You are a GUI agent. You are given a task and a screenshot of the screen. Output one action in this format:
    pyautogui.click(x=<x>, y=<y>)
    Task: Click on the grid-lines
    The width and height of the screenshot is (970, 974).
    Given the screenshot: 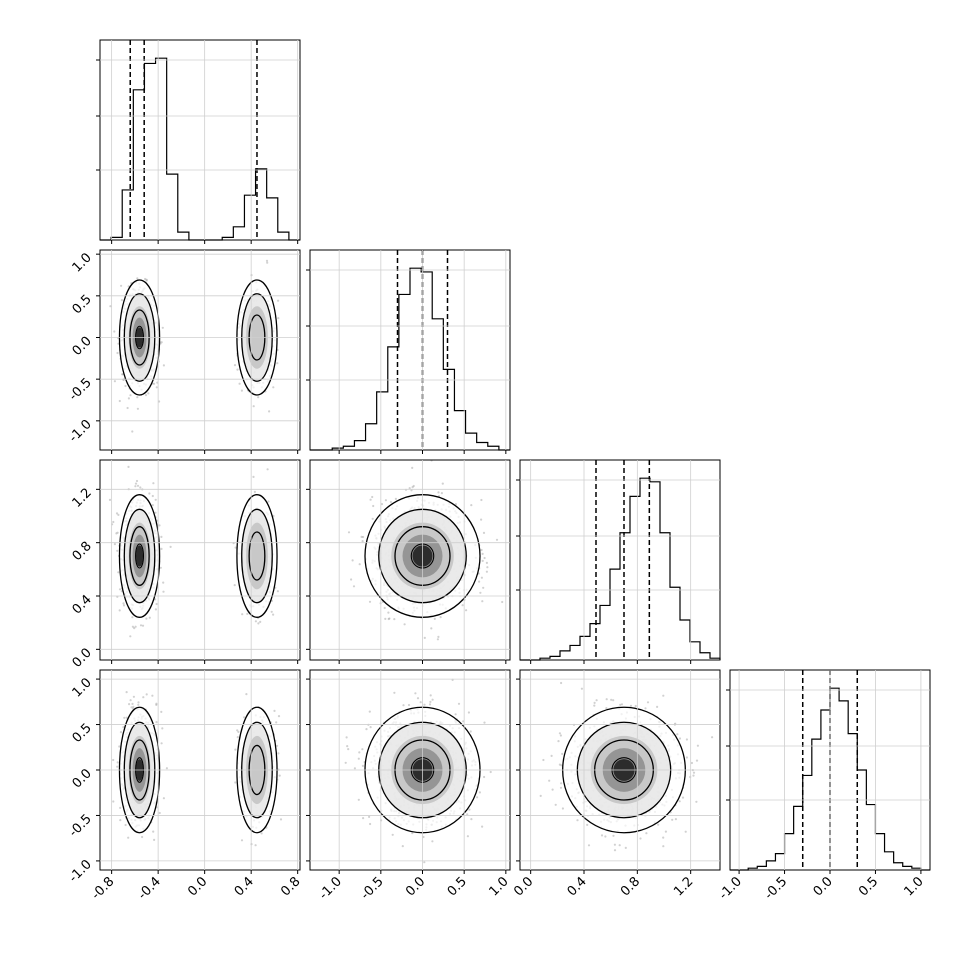 What is the action you would take?
    pyautogui.click(x=410, y=770)
    